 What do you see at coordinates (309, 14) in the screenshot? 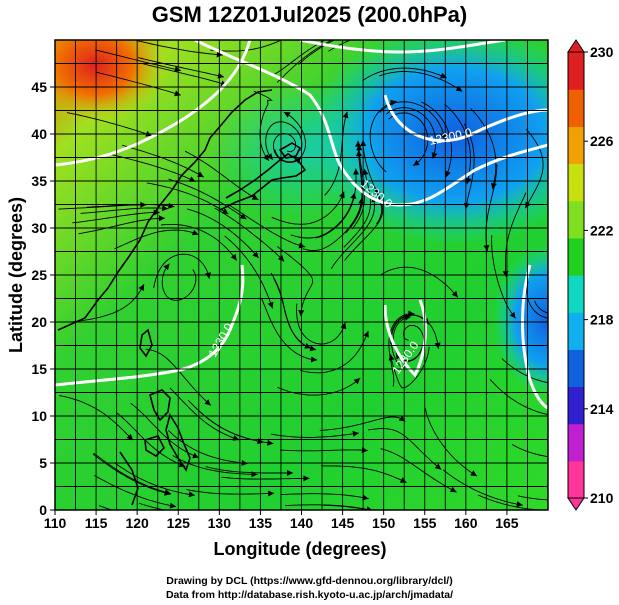
I see `chart-title: GSM 12Z01Jul2025 (200.0hPa)` at bounding box center [309, 14].